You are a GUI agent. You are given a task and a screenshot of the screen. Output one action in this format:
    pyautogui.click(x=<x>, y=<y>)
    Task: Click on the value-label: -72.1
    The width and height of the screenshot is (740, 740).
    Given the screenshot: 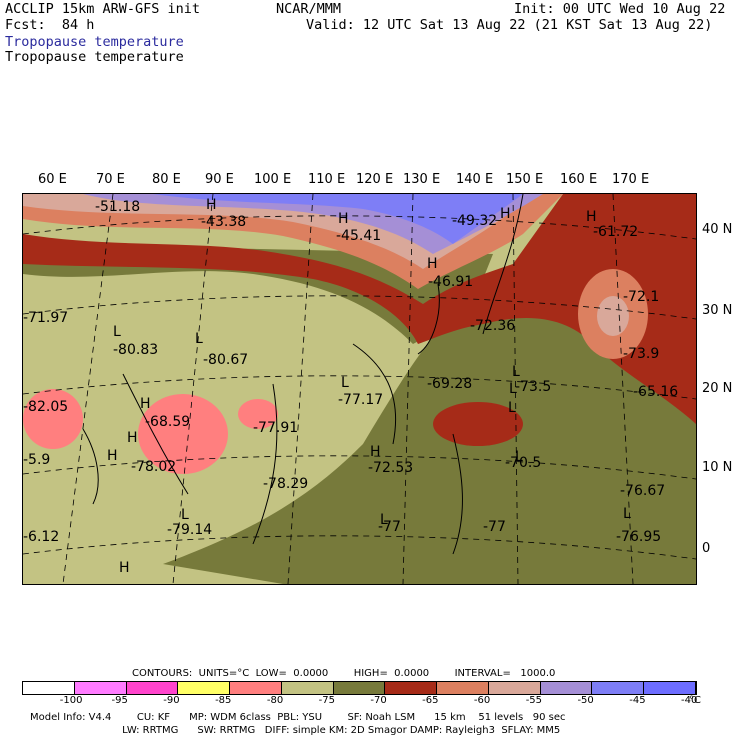 What is the action you would take?
    pyautogui.click(x=641, y=297)
    